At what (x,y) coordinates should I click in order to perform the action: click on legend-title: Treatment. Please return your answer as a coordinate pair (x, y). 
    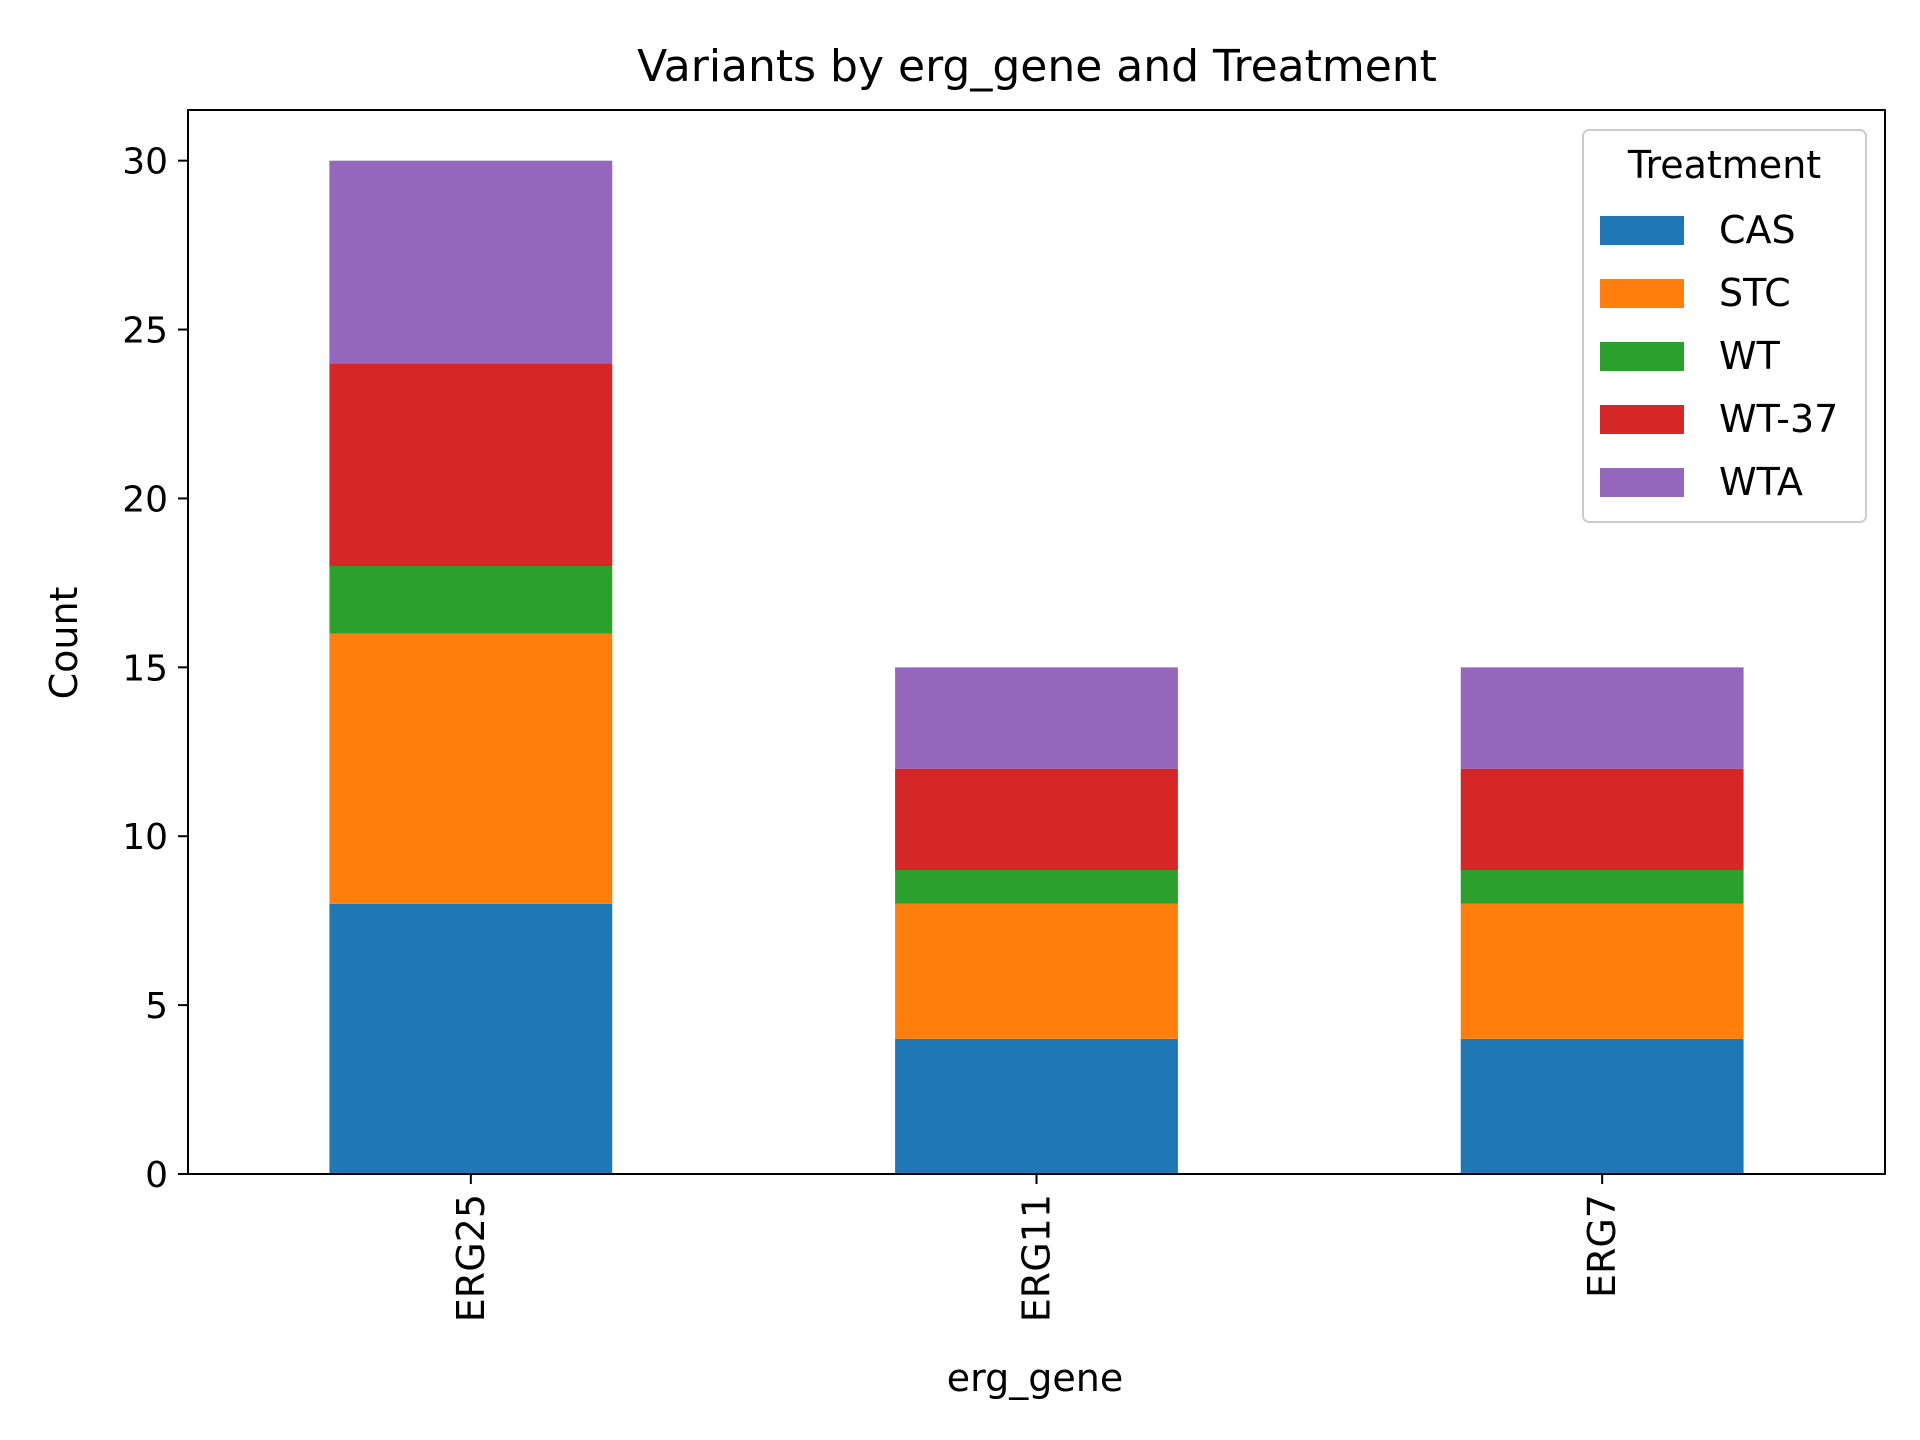
    Looking at the image, I should click on (1724, 165).